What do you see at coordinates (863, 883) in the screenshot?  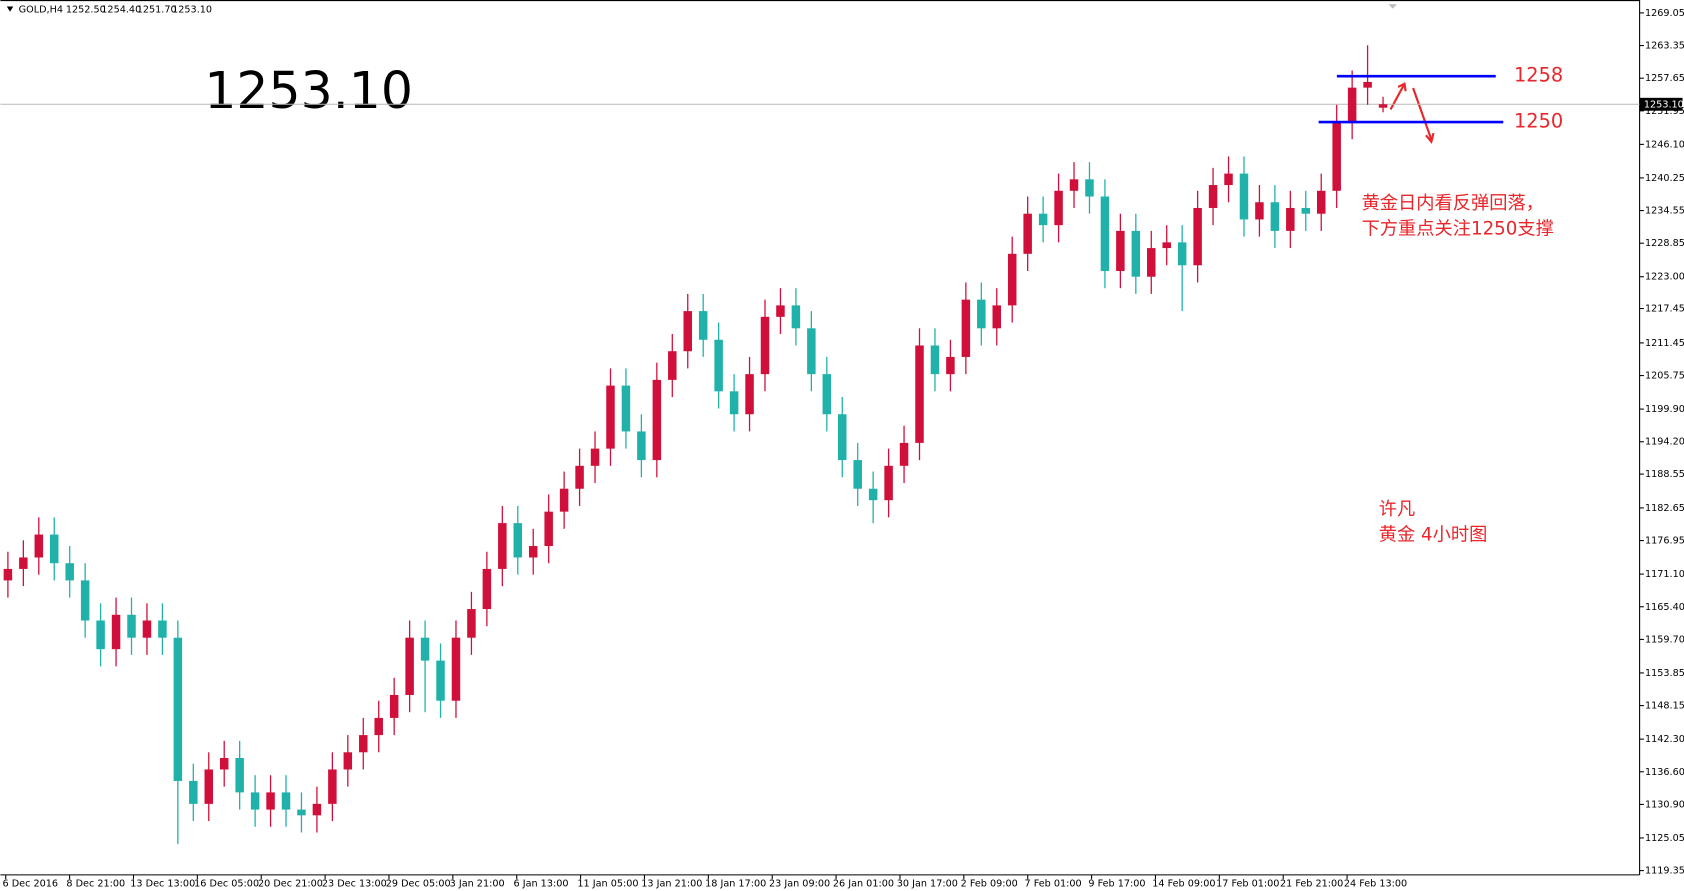 I see `x-tick-label: 26 Jan 01:00` at bounding box center [863, 883].